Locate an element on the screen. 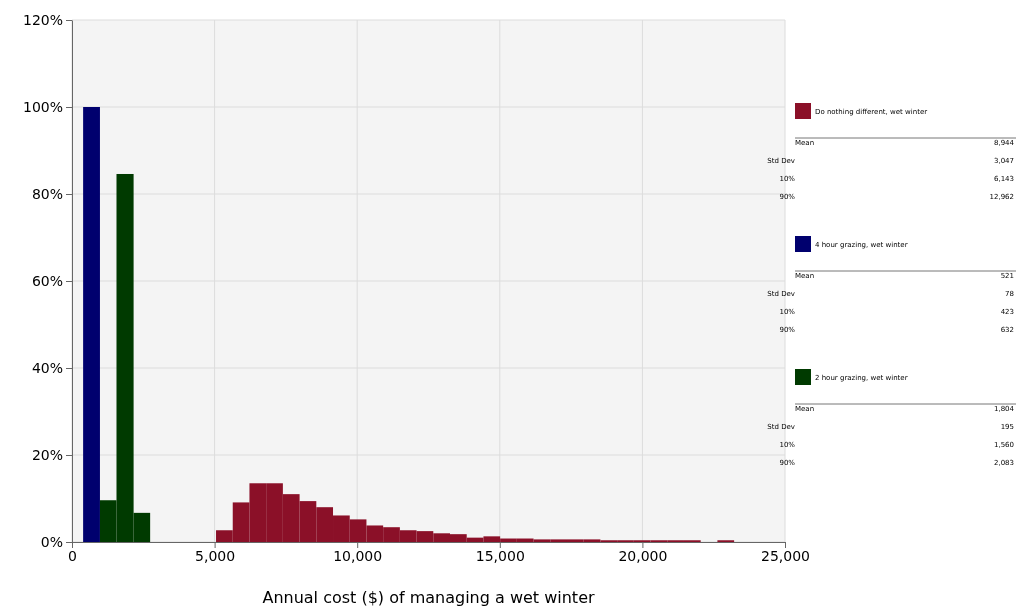  x-tick-label: 25,000 is located at coordinates (785, 555).